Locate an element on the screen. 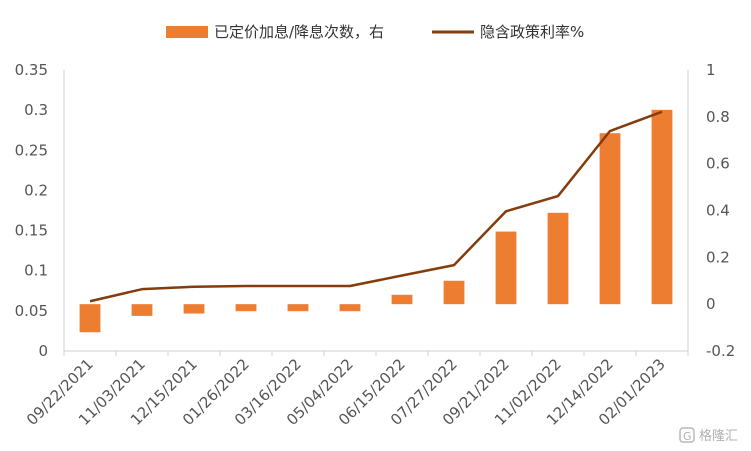 This screenshot has width=751, height=451. left-tick-label: 0.15 is located at coordinates (31, 231).